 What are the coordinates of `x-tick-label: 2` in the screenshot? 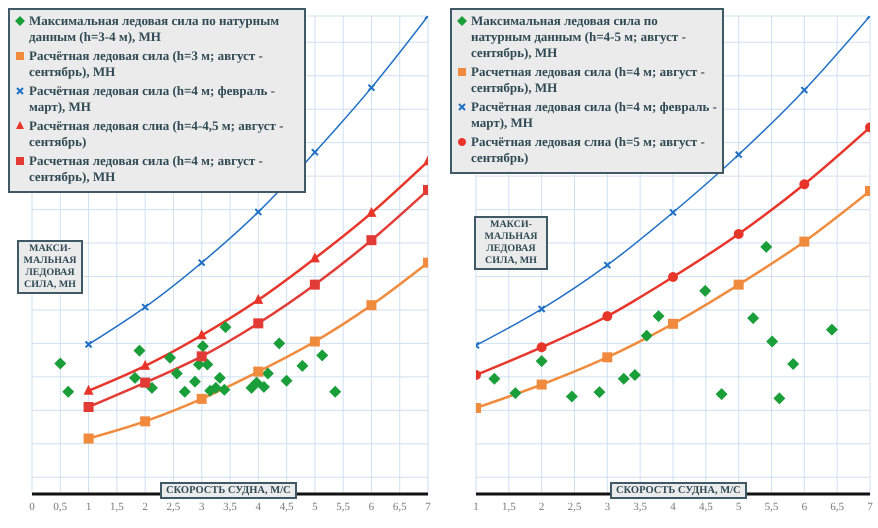 It's located at (145, 506).